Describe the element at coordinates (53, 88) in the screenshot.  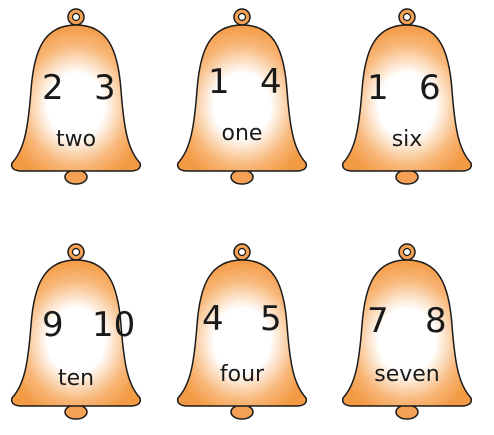
I see `left-number: 2` at that location.